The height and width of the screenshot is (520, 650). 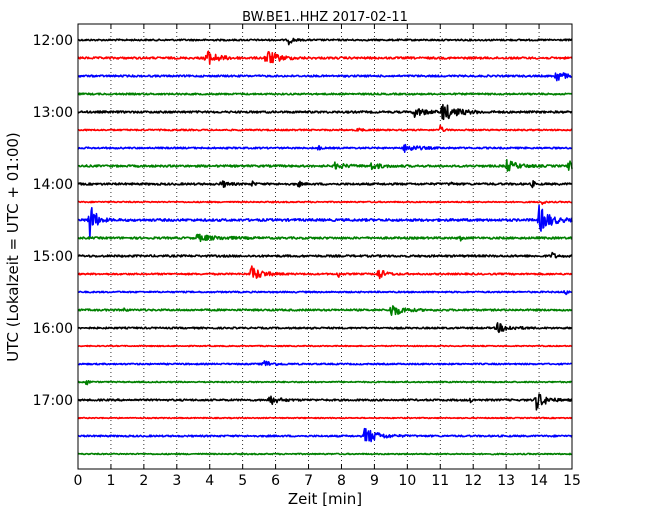 What do you see at coordinates (341, 481) in the screenshot?
I see `x-tick-label: 8` at bounding box center [341, 481].